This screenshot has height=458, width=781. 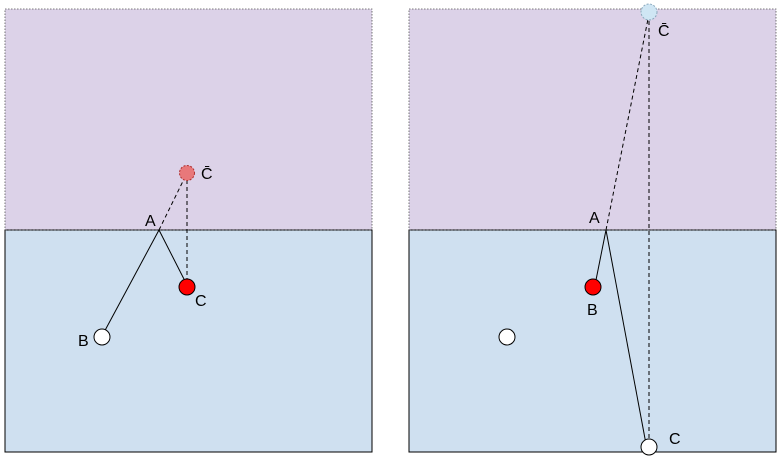 I want to click on left-label-b: B, so click(x=83, y=341).